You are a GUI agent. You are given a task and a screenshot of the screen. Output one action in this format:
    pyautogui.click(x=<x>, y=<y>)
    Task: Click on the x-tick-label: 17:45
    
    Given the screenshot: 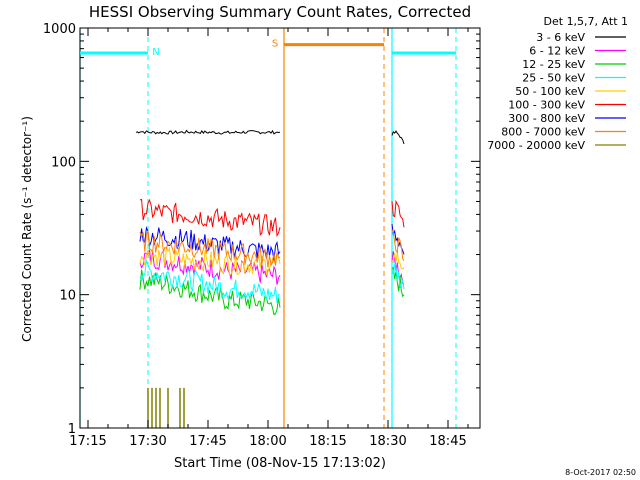 What is the action you would take?
    pyautogui.click(x=207, y=441)
    